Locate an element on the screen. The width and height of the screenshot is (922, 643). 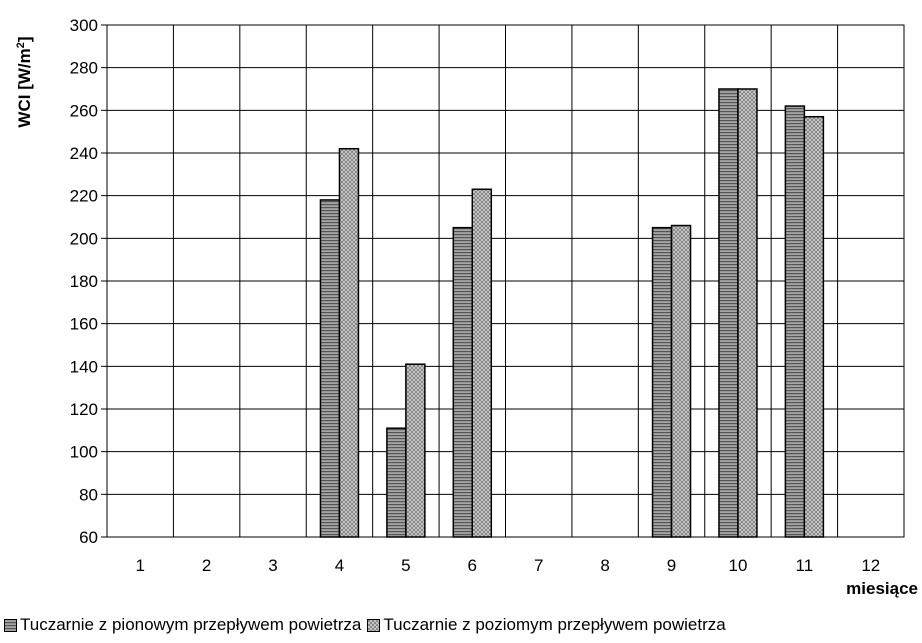
y-tick-label: 120 is located at coordinates (84, 409).